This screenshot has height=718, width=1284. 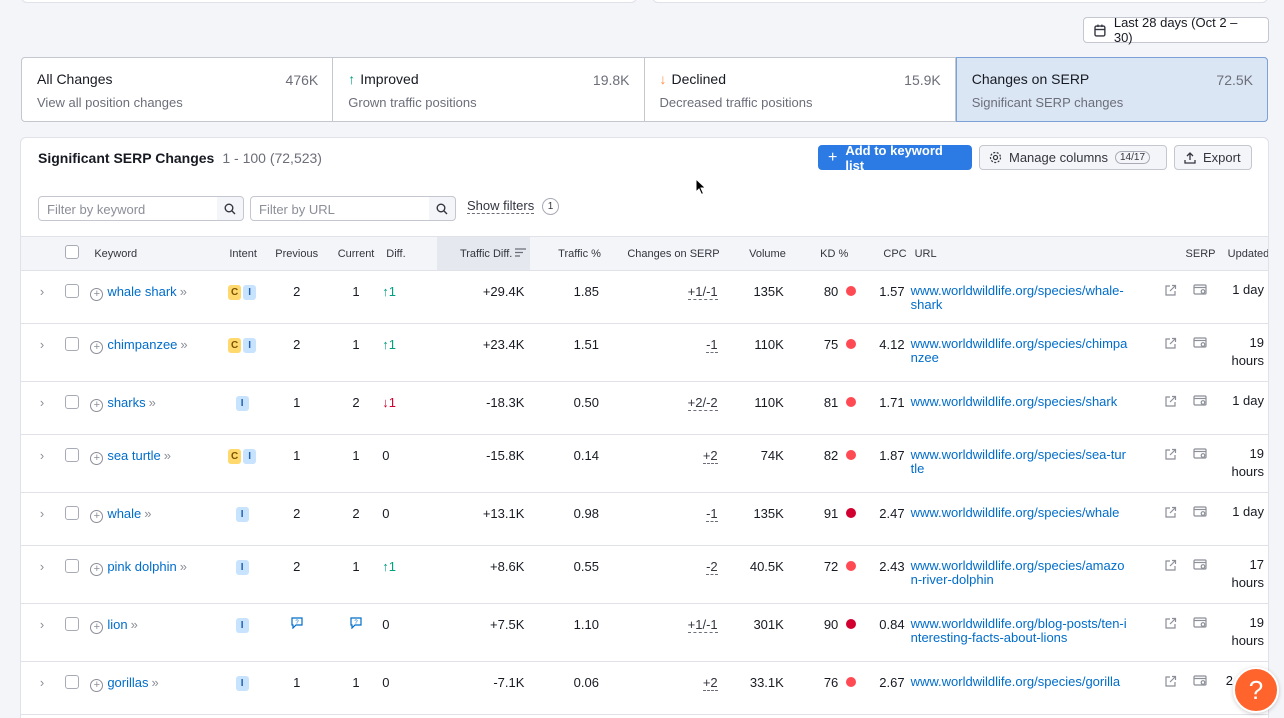 I want to click on help-button: ?, so click(x=1256, y=690).